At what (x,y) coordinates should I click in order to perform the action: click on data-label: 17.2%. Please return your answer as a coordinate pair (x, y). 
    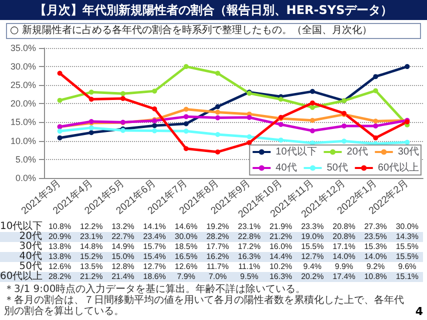
    Looking at the image, I should click on (249, 247).